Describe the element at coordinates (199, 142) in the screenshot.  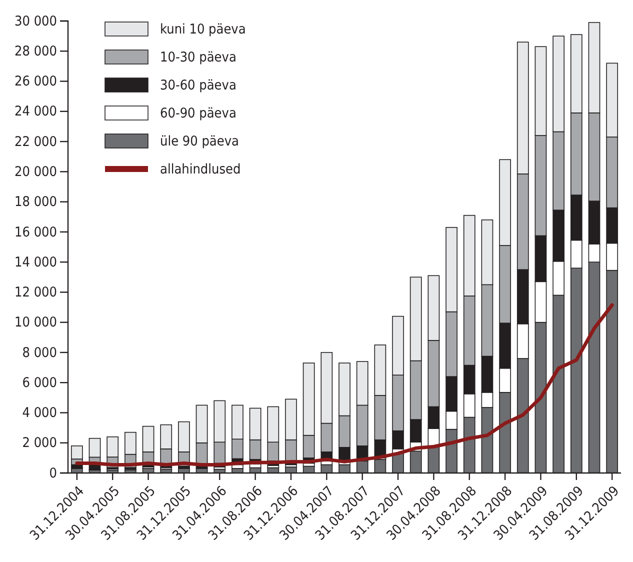
I see `legend-label: üle 90 päeva` at that location.